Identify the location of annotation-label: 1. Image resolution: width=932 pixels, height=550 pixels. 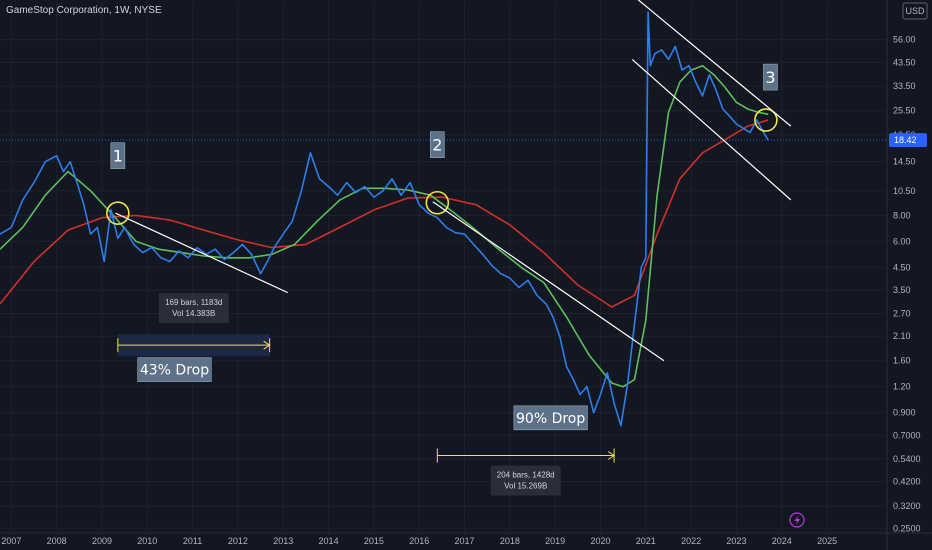
(118, 155).